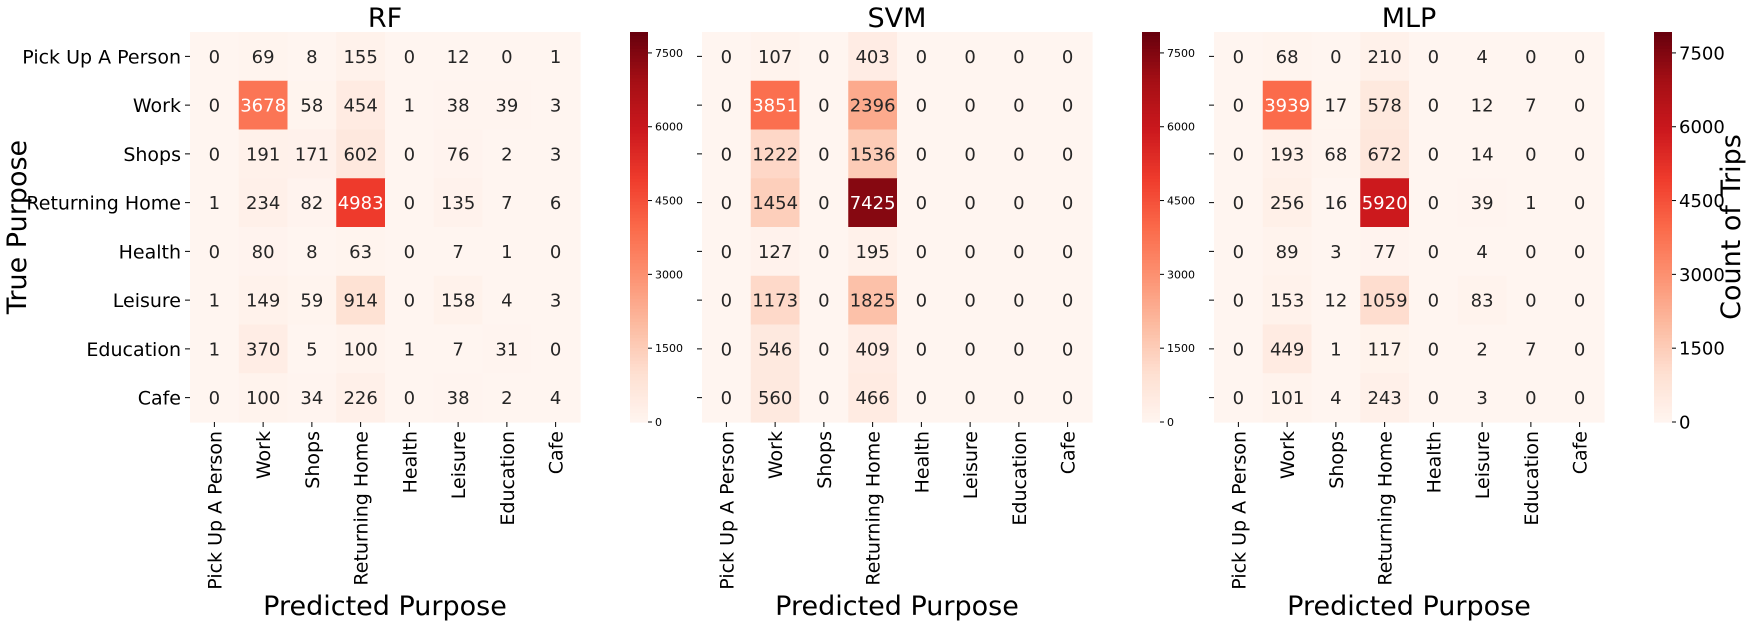 This screenshot has height=628, width=1757. I want to click on mlp-value-pick-up-a-person-returning-home: 210, so click(1384, 57).